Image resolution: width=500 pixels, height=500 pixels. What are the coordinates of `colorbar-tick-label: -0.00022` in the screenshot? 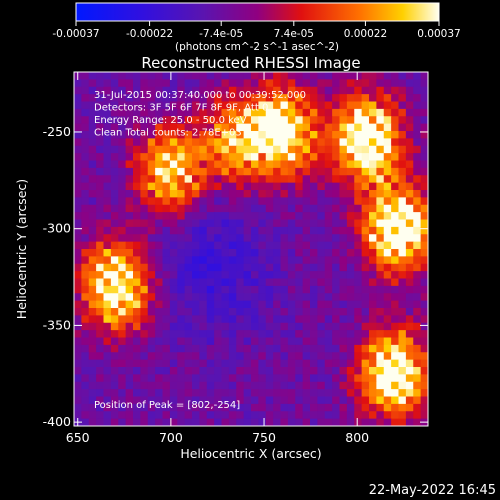 It's located at (149, 34).